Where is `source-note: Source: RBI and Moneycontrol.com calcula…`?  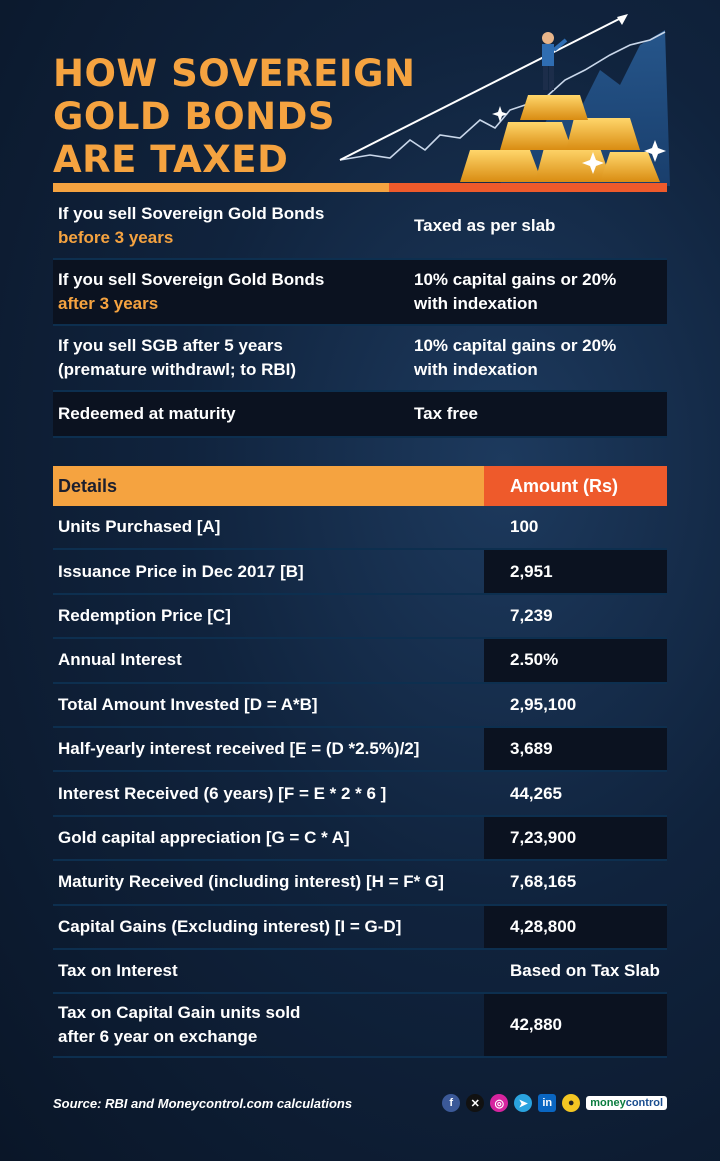 source-note: Source: RBI and Moneycontrol.com calcula… is located at coordinates (203, 1103).